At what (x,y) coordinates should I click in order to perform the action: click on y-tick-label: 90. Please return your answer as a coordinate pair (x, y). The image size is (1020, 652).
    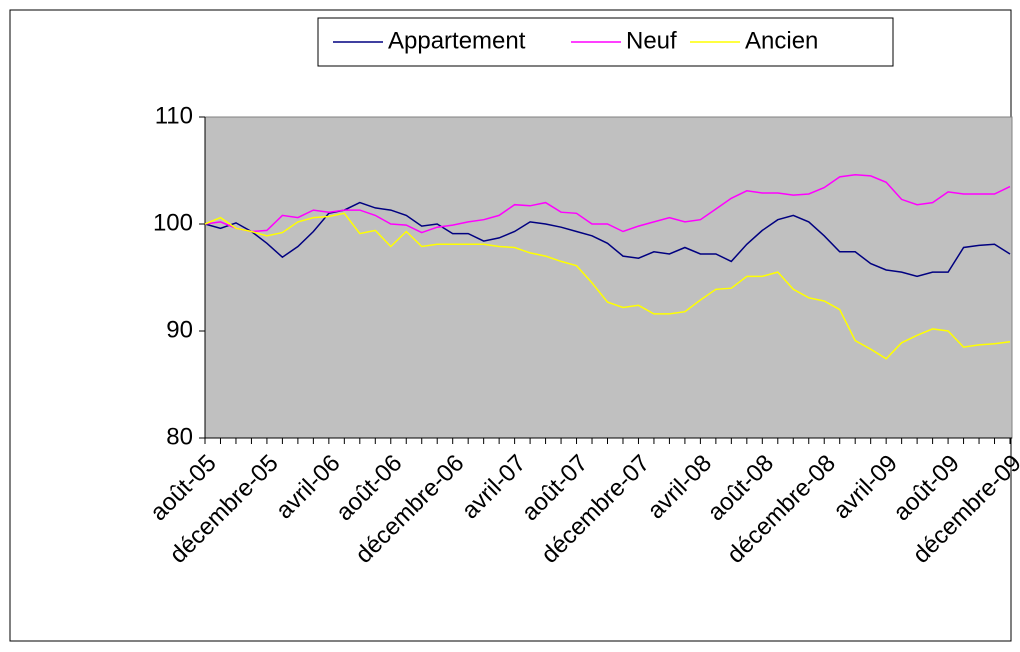
    Looking at the image, I should click on (179, 329).